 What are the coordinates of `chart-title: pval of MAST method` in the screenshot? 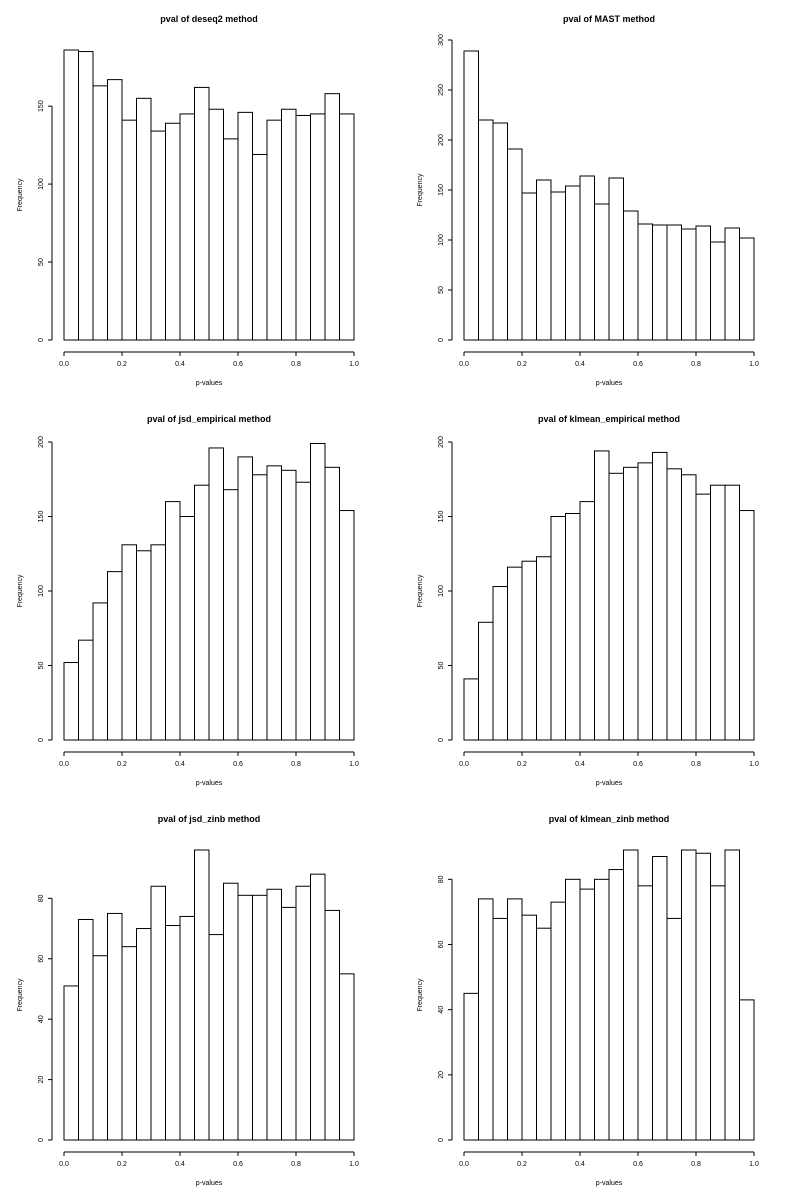 It's located at (609, 19).